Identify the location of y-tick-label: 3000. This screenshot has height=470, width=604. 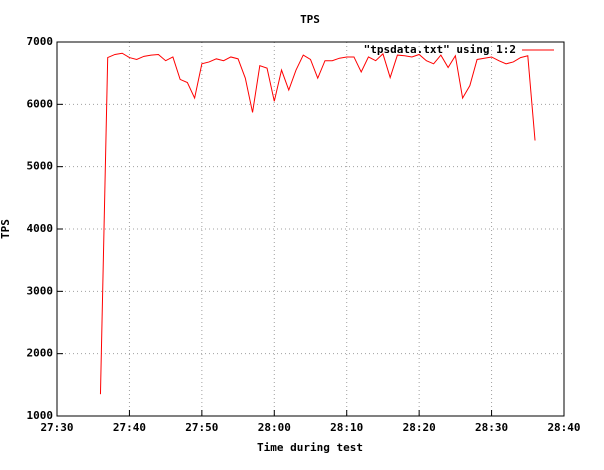
(40, 290).